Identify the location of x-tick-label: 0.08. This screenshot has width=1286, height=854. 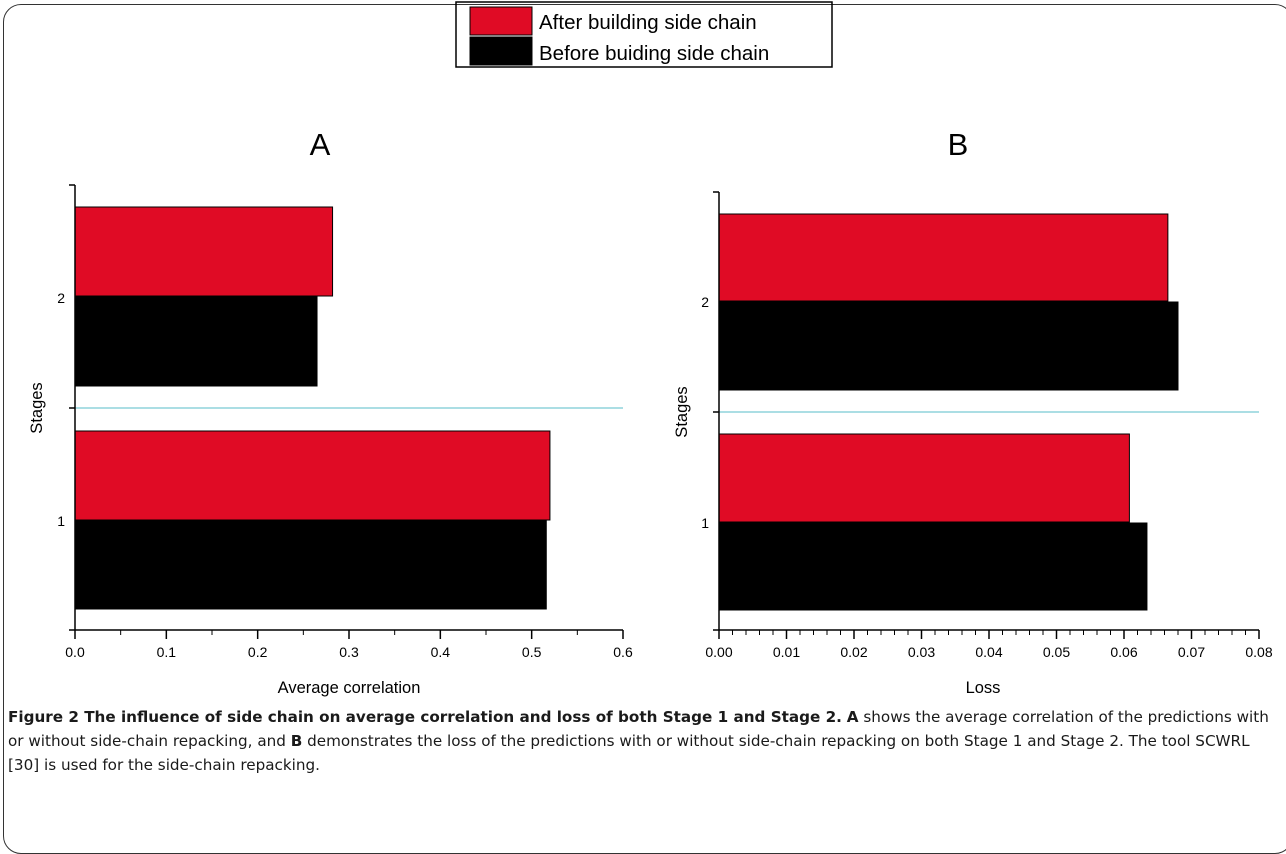
(1258, 652).